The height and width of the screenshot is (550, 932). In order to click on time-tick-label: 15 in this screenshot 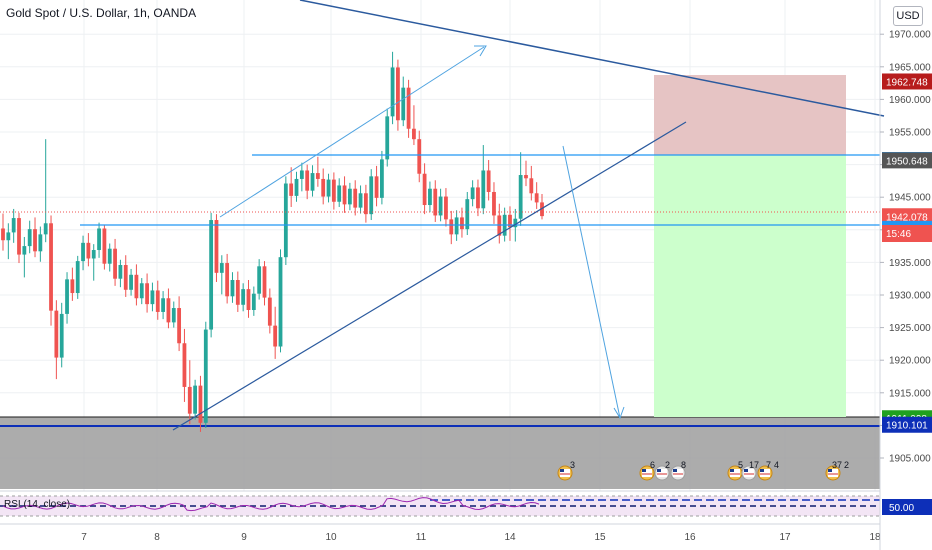, I will do `click(600, 537)`.